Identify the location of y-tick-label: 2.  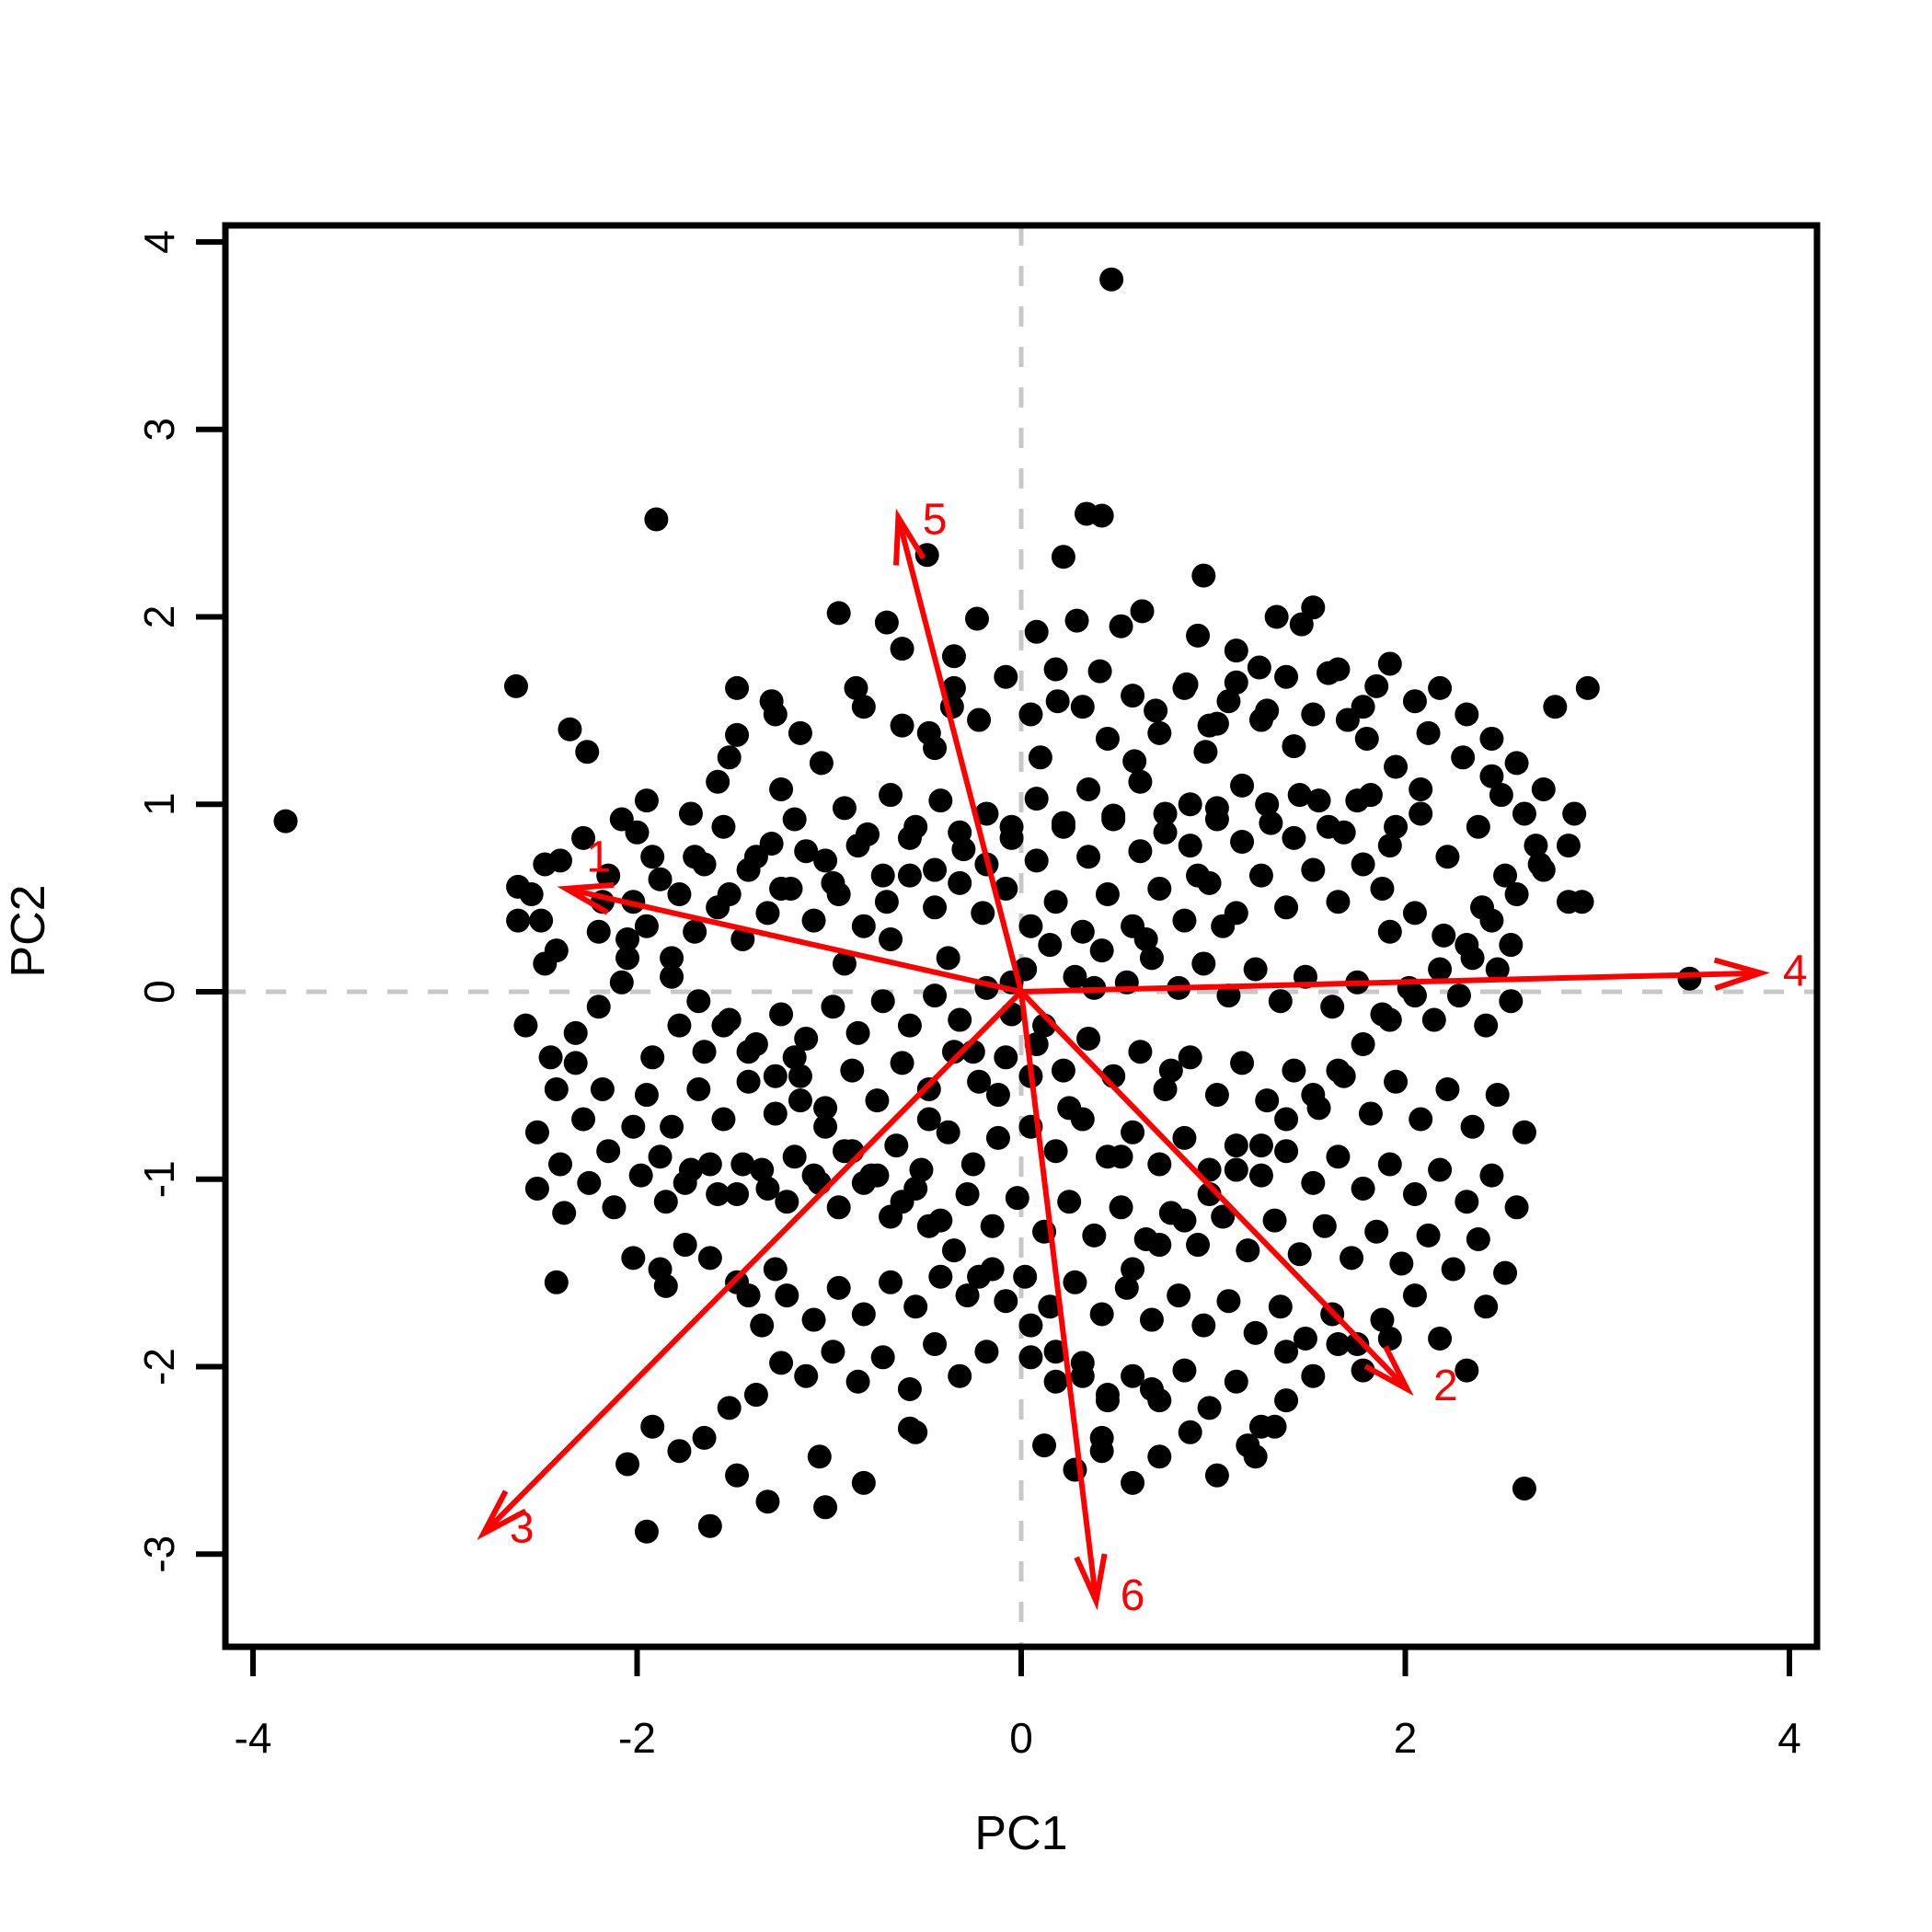
(159, 617).